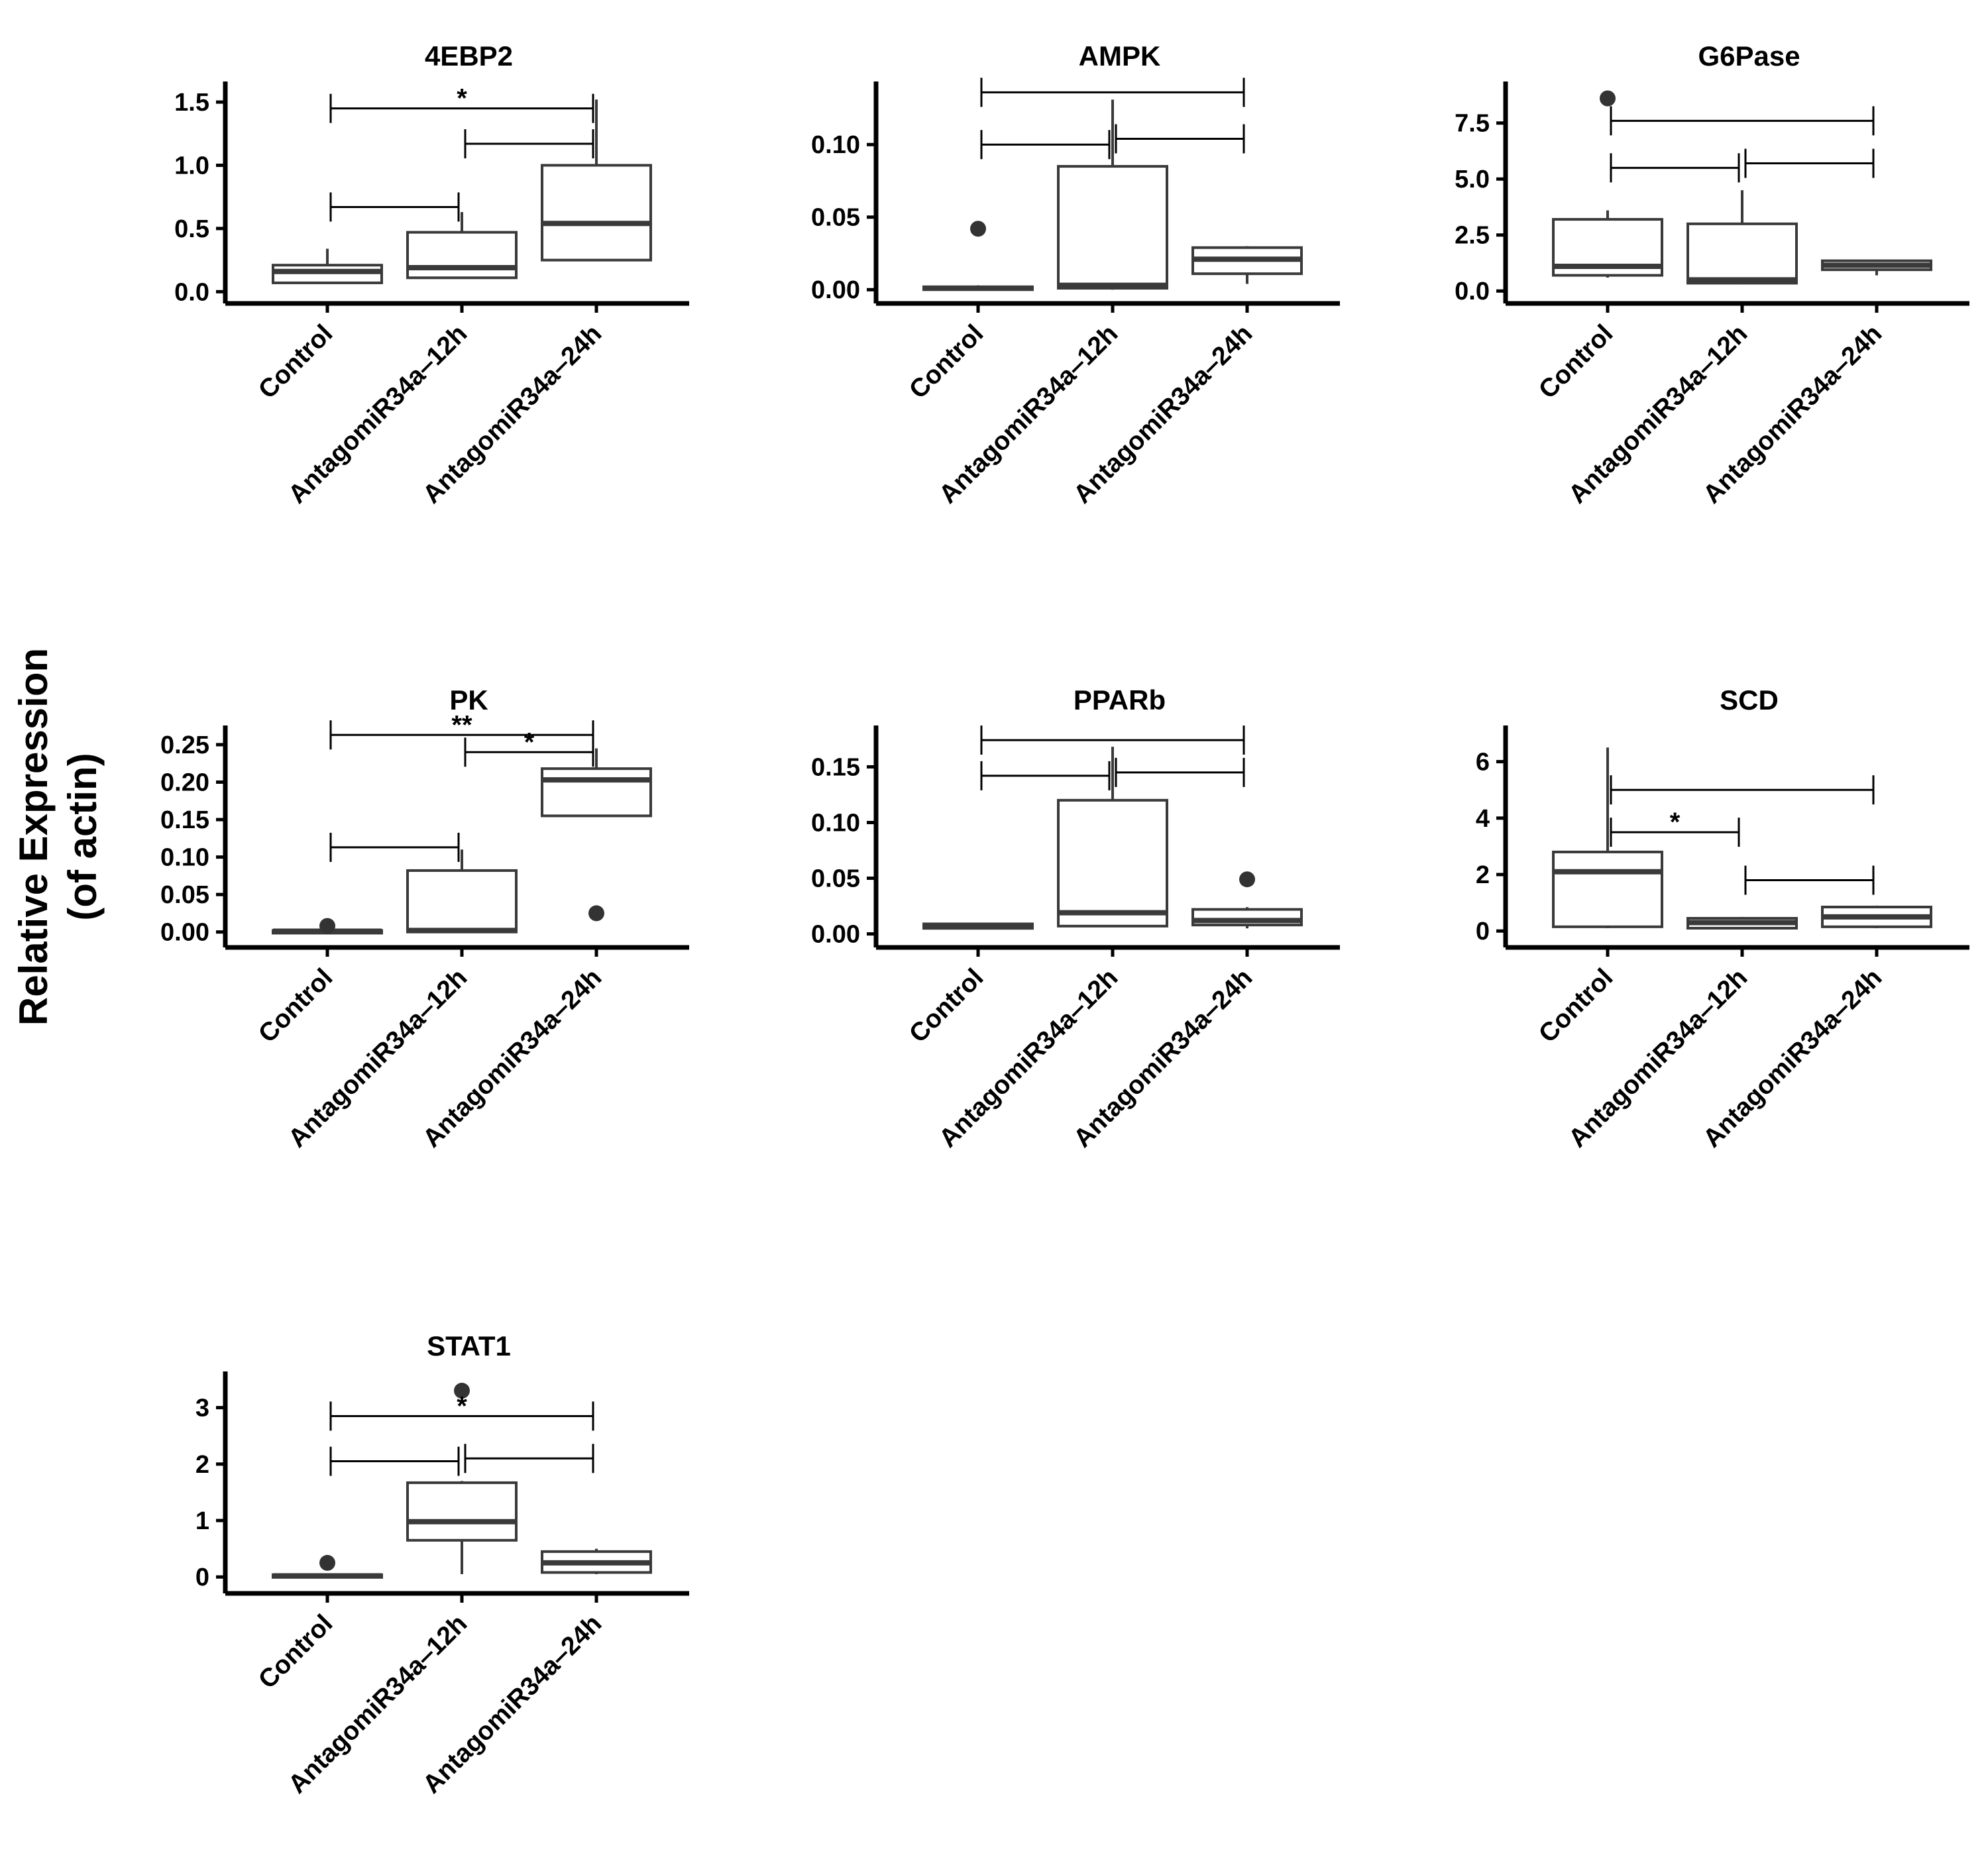  I want to click on significance-label: **, so click(461, 725).